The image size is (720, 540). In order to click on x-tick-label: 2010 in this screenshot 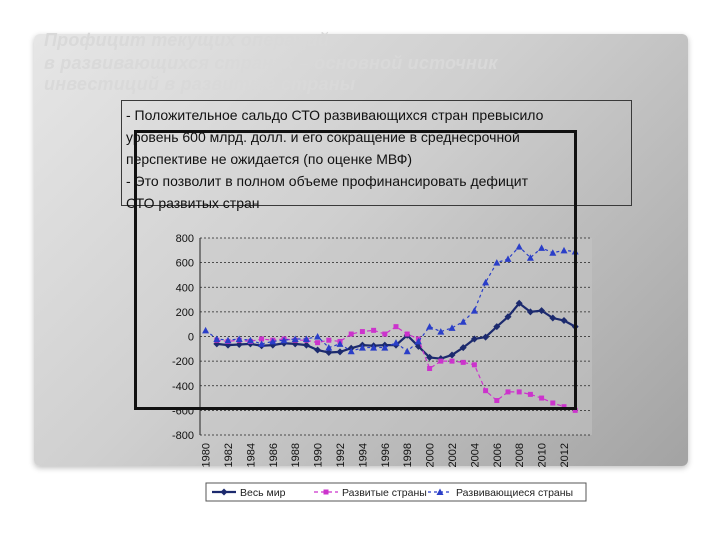, I will do `click(543, 455)`.